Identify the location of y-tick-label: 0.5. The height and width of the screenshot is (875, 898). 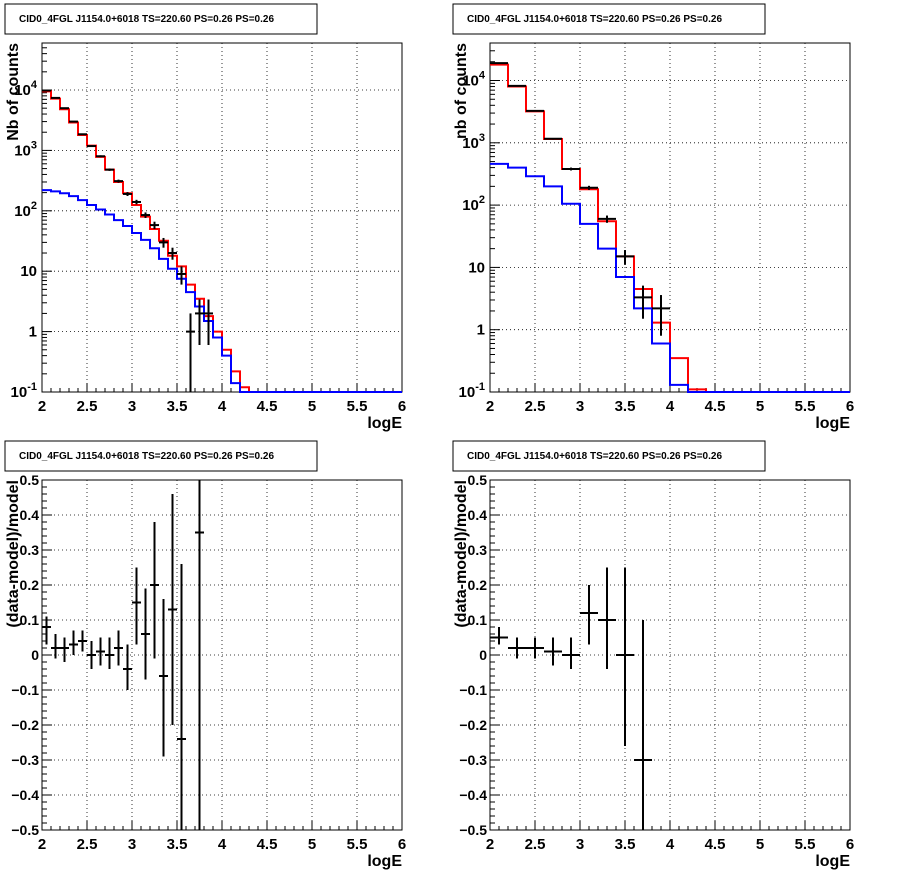
(30, 480).